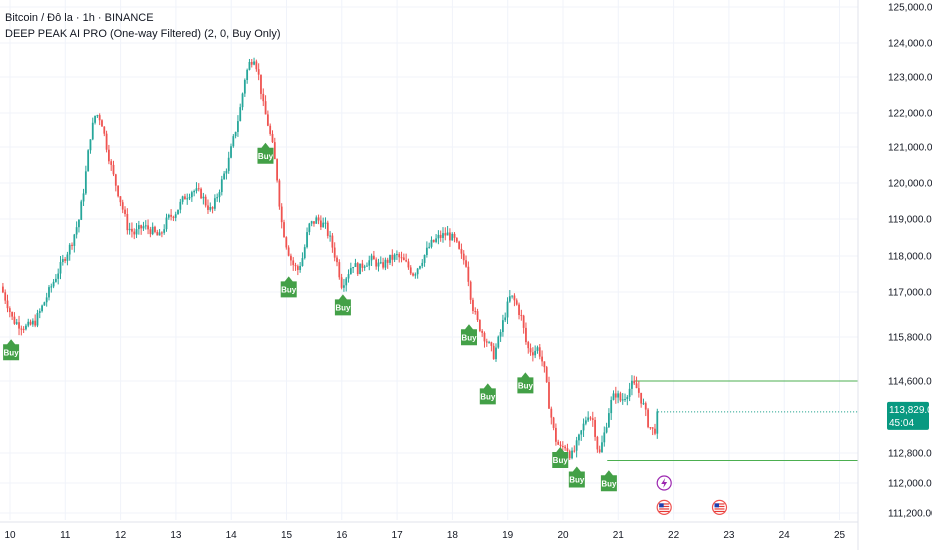 This screenshot has height=555, width=932. Describe the element at coordinates (840, 535) in the screenshot. I see `time-tick-label: 25` at that location.